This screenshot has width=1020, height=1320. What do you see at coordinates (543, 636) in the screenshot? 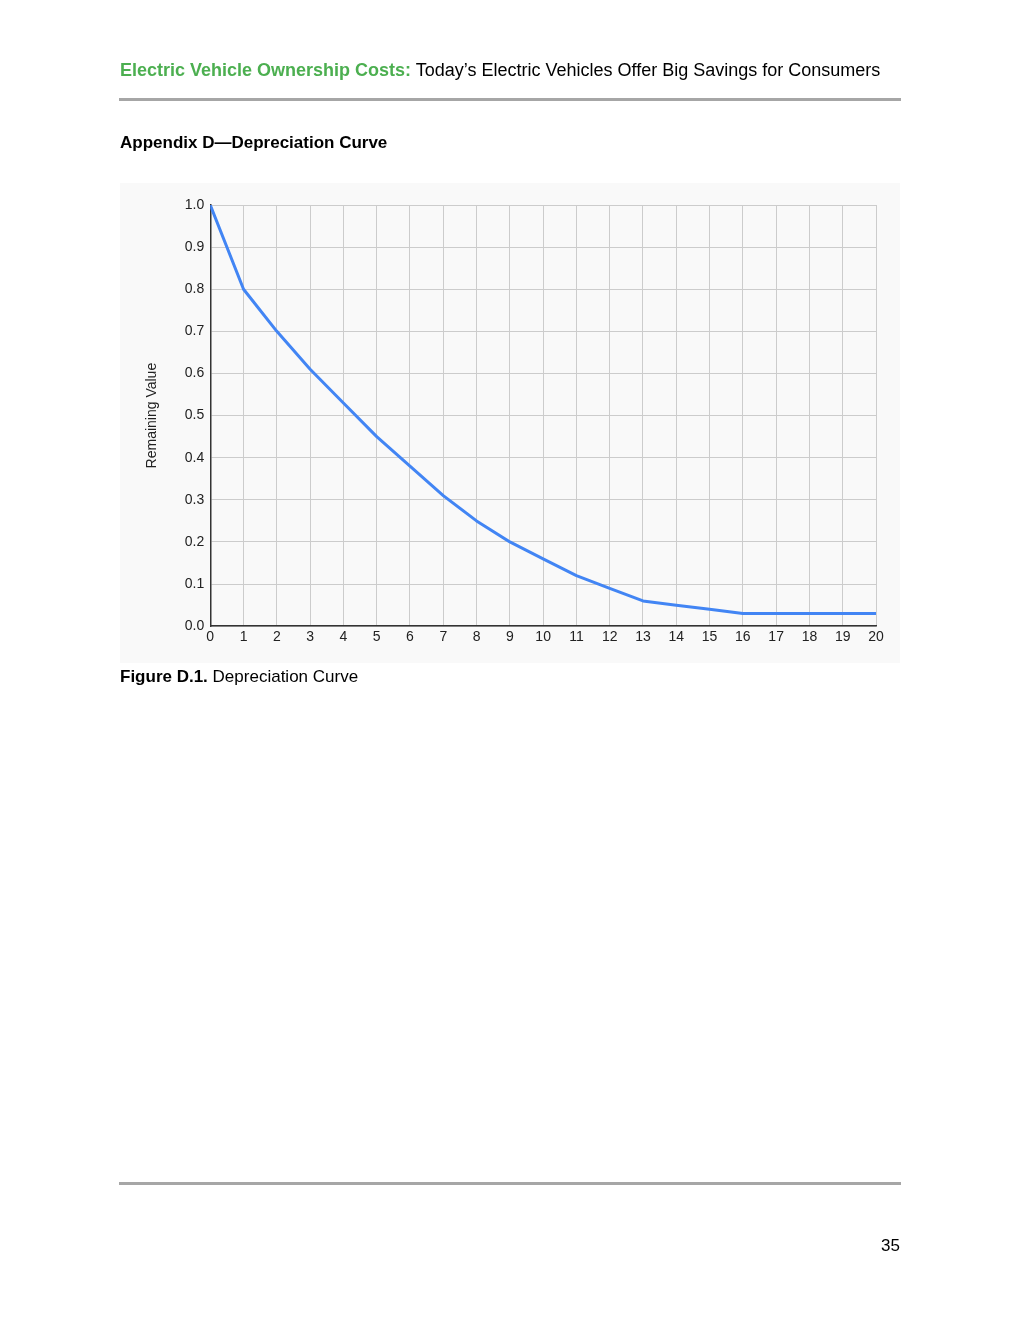
I see `x-tick-label: 10` at bounding box center [543, 636].